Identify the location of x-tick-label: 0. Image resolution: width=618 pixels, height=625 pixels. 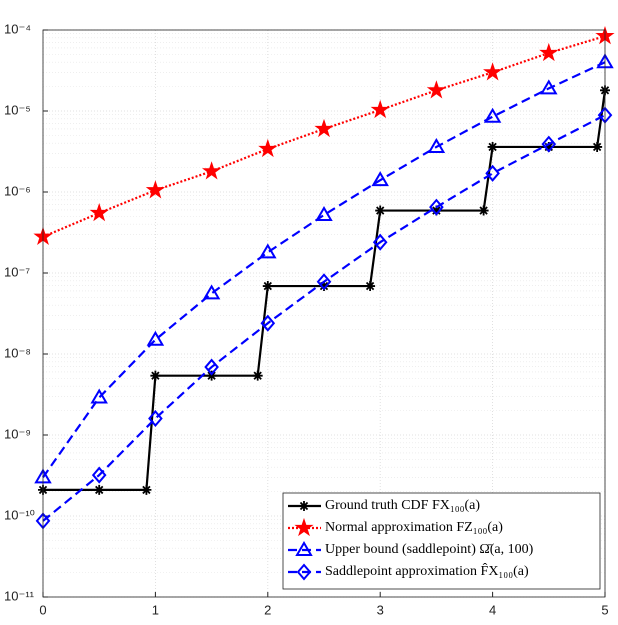
(42, 609).